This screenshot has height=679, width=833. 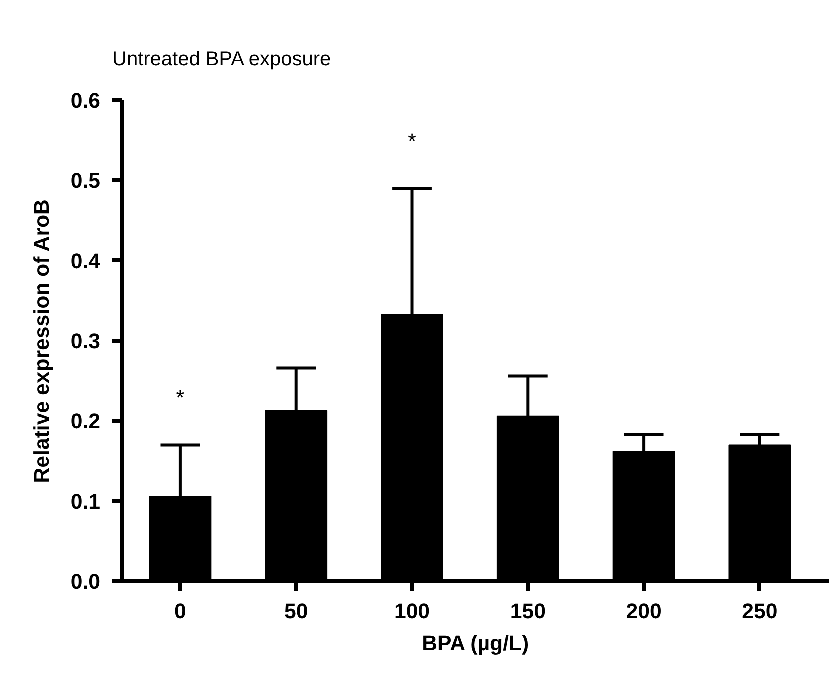 I want to click on y-tick-label: 0.4, so click(x=85, y=261).